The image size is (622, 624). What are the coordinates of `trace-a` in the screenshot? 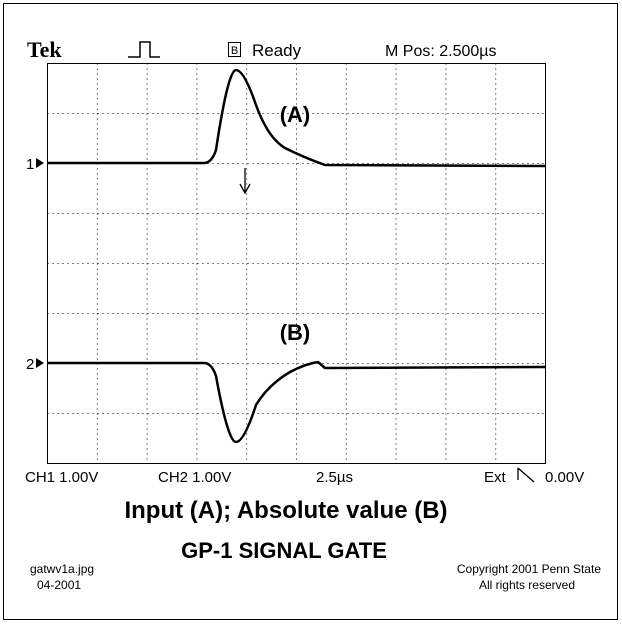 It's located at (296, 118).